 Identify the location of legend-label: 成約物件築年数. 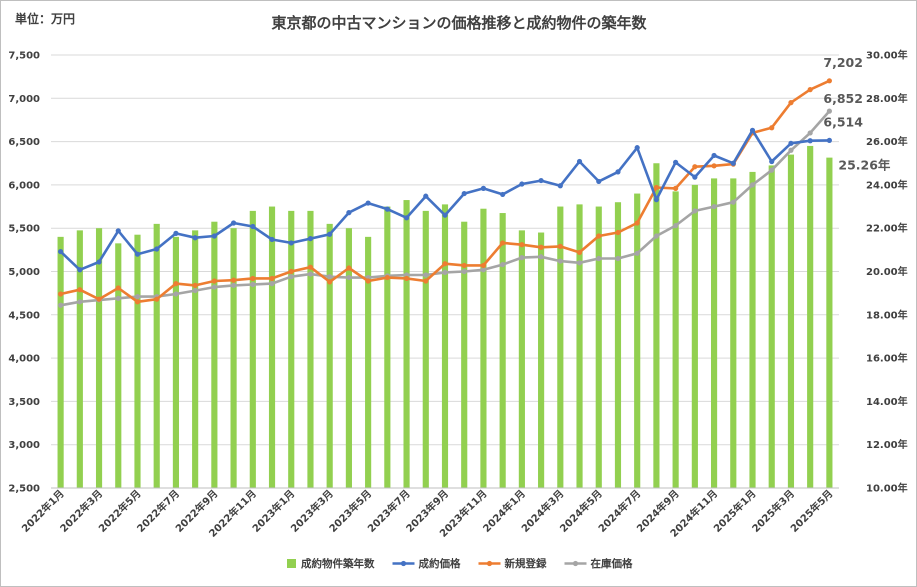
(338, 563).